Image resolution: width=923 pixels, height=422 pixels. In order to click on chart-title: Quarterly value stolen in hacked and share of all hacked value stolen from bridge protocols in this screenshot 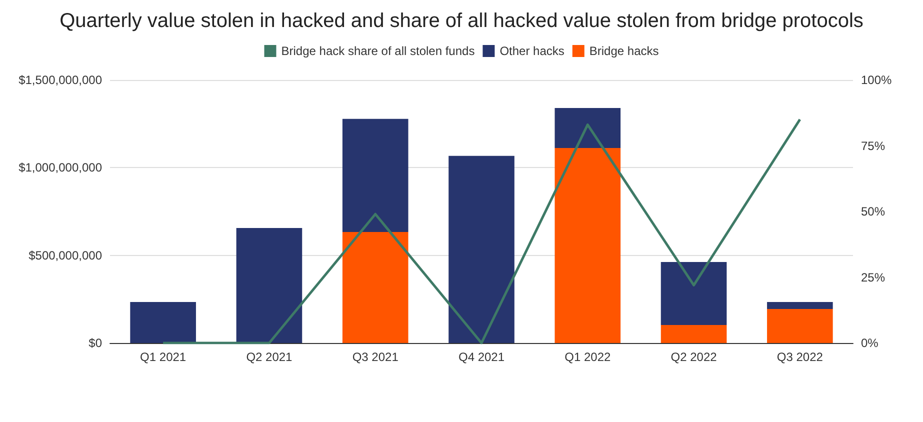, I will do `click(462, 21)`.